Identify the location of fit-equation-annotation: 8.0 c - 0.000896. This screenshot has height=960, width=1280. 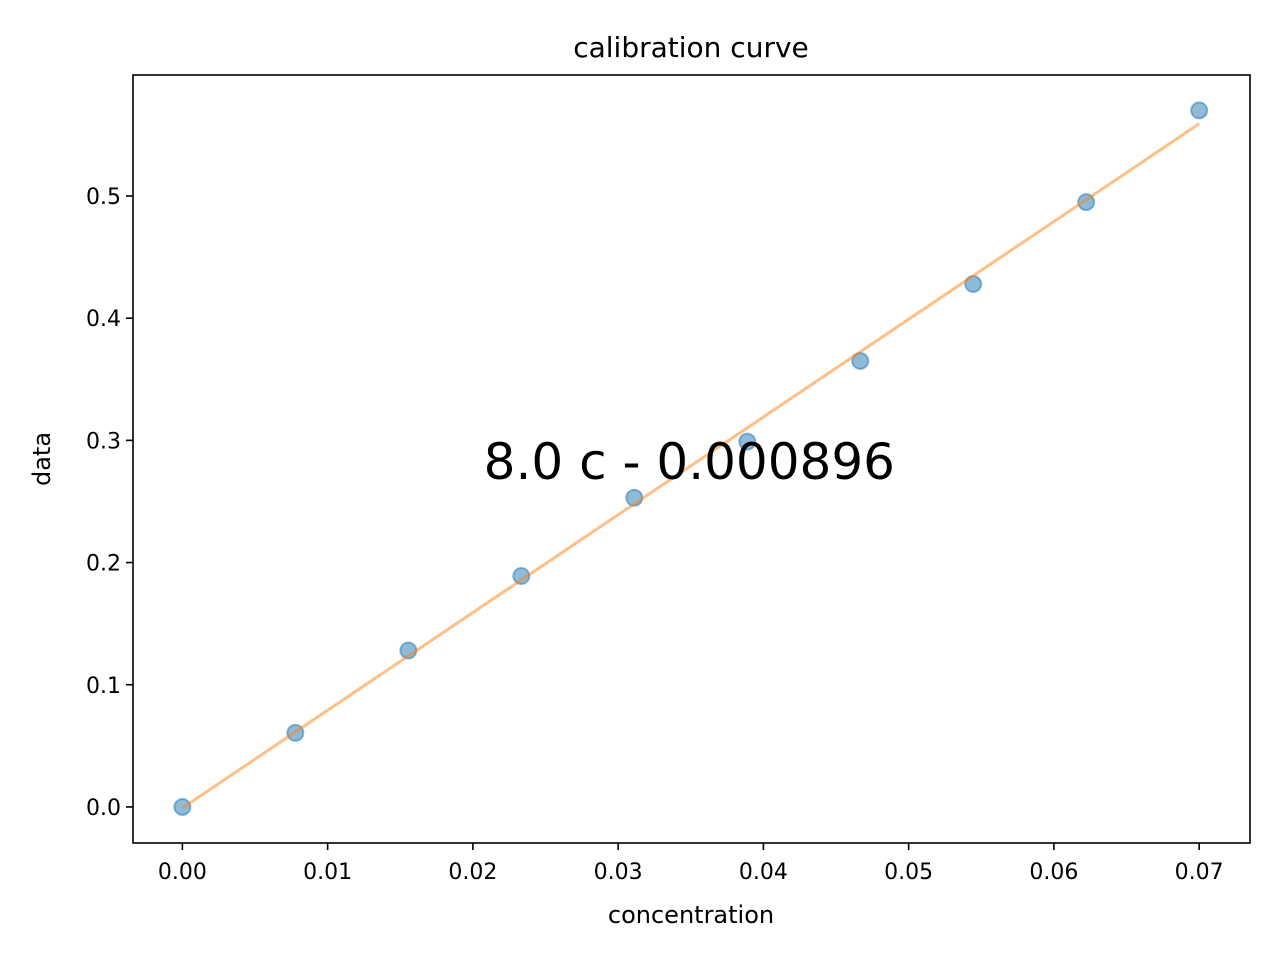
(689, 462).